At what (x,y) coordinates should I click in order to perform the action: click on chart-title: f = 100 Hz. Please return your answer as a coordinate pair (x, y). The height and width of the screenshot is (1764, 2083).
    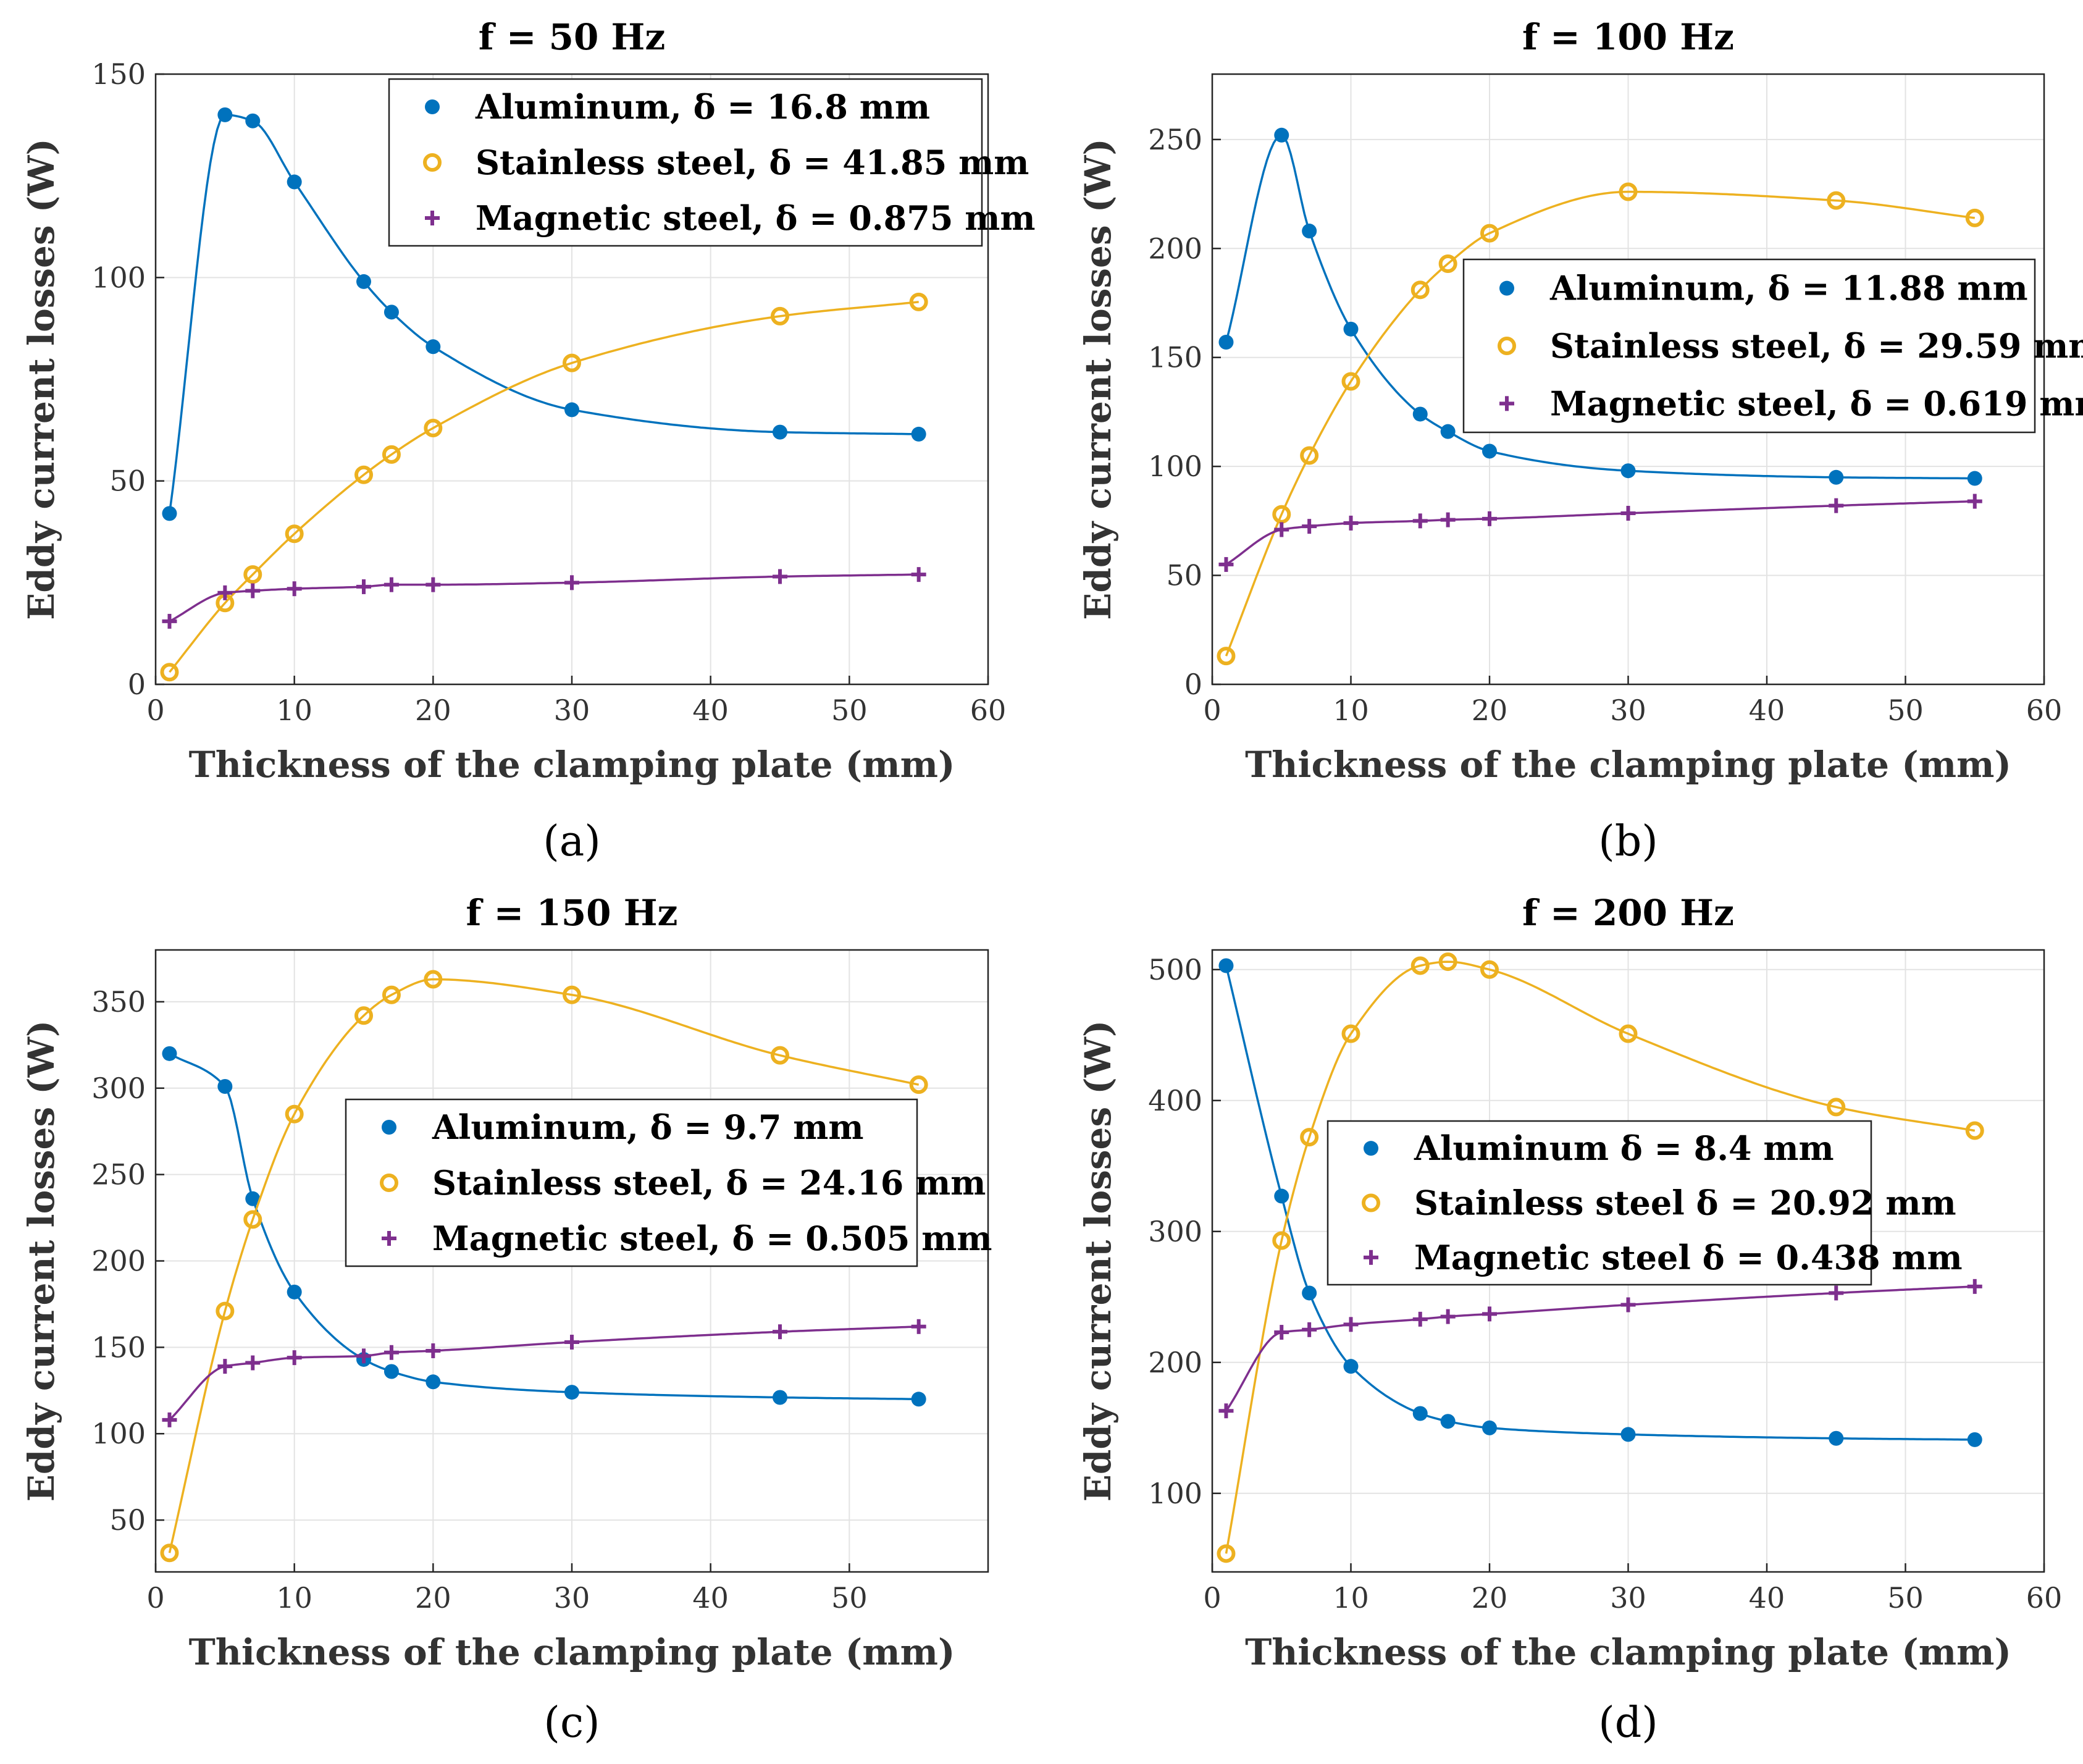
    Looking at the image, I should click on (1628, 37).